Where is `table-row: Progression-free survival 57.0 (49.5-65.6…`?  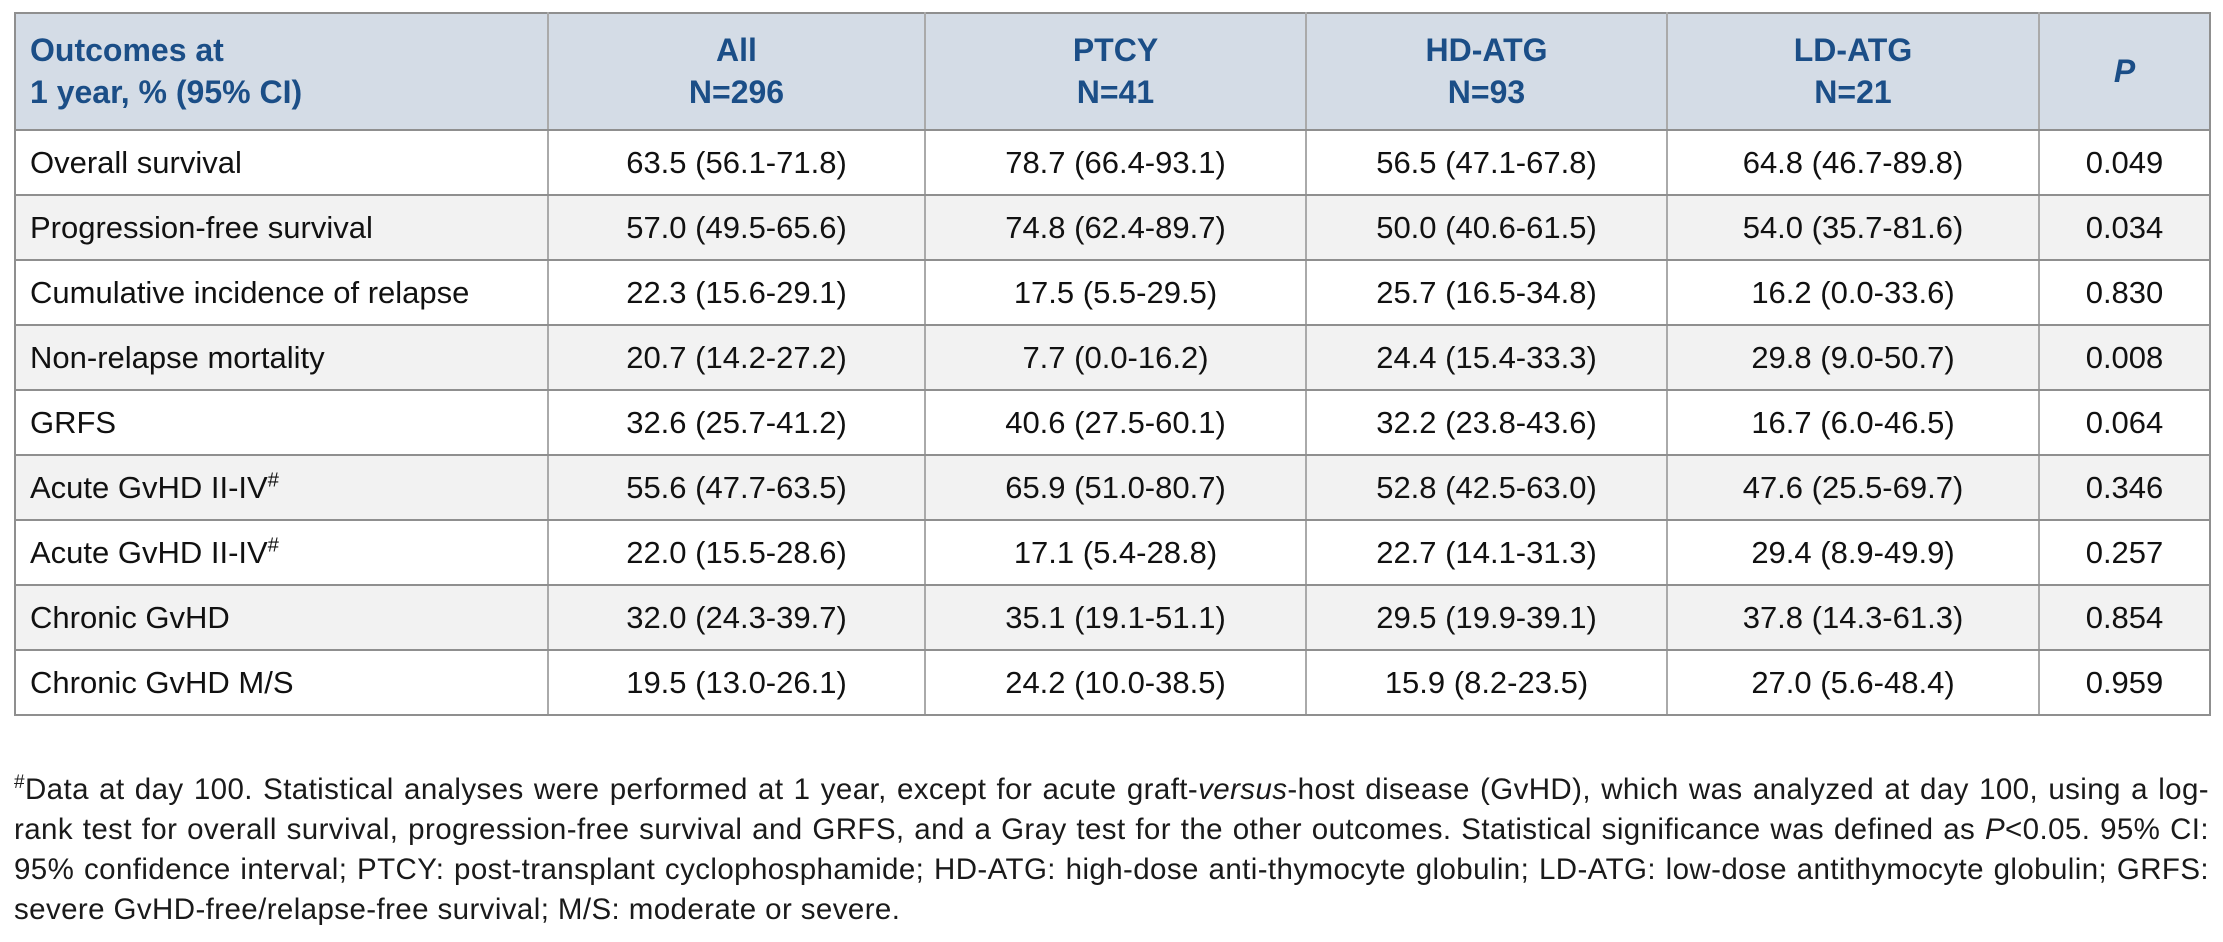 table-row: Progression-free survival 57.0 (49.5-65.6… is located at coordinates (1112, 227).